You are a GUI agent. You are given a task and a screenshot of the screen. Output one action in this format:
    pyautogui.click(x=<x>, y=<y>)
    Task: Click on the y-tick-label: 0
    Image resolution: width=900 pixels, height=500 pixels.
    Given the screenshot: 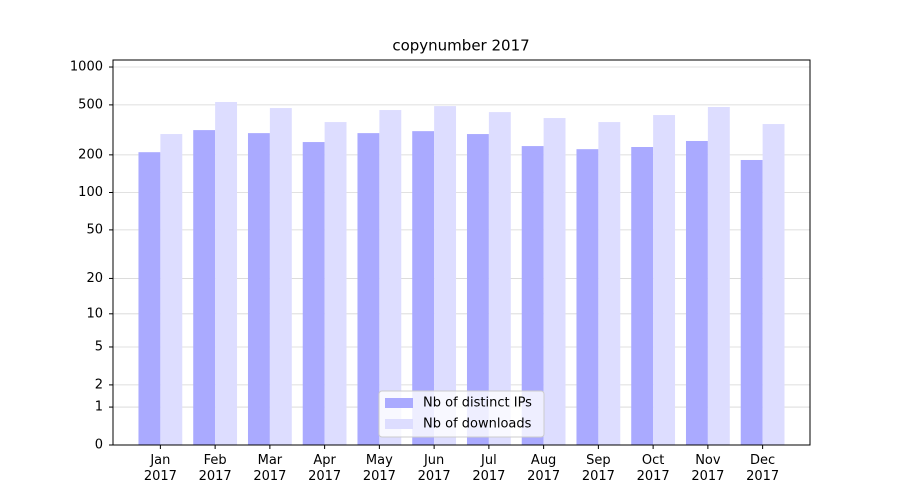 What is the action you would take?
    pyautogui.click(x=99, y=445)
    